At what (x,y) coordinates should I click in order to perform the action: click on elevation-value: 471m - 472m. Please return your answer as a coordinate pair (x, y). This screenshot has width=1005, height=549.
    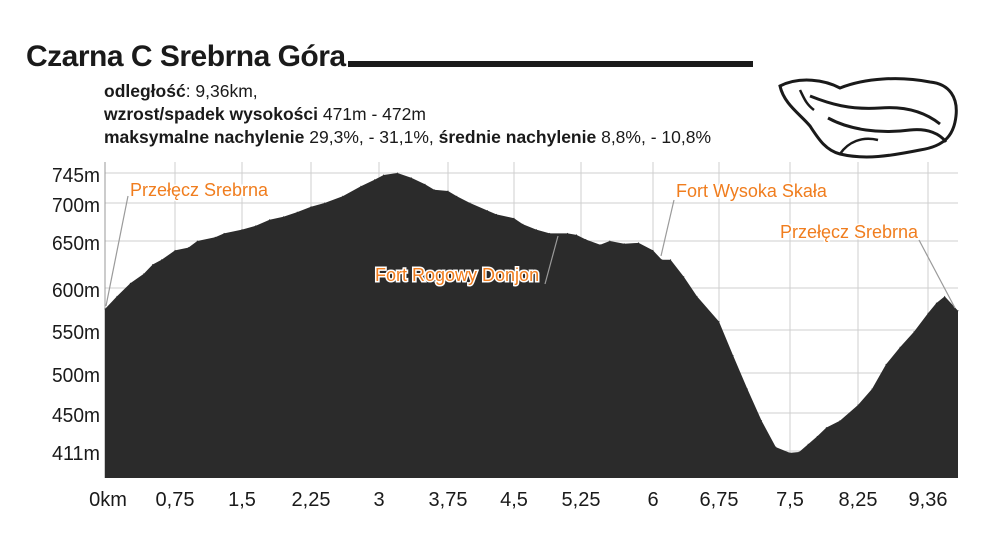
    Looking at the image, I should click on (371, 114).